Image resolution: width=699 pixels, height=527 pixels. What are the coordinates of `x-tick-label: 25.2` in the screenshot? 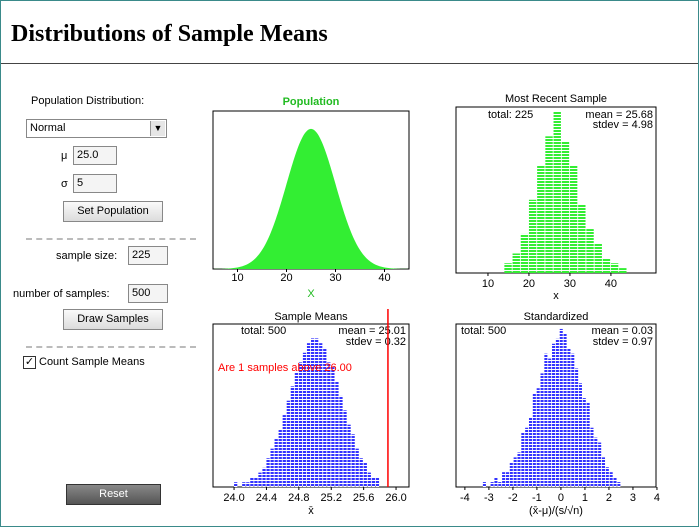 It's located at (331, 498).